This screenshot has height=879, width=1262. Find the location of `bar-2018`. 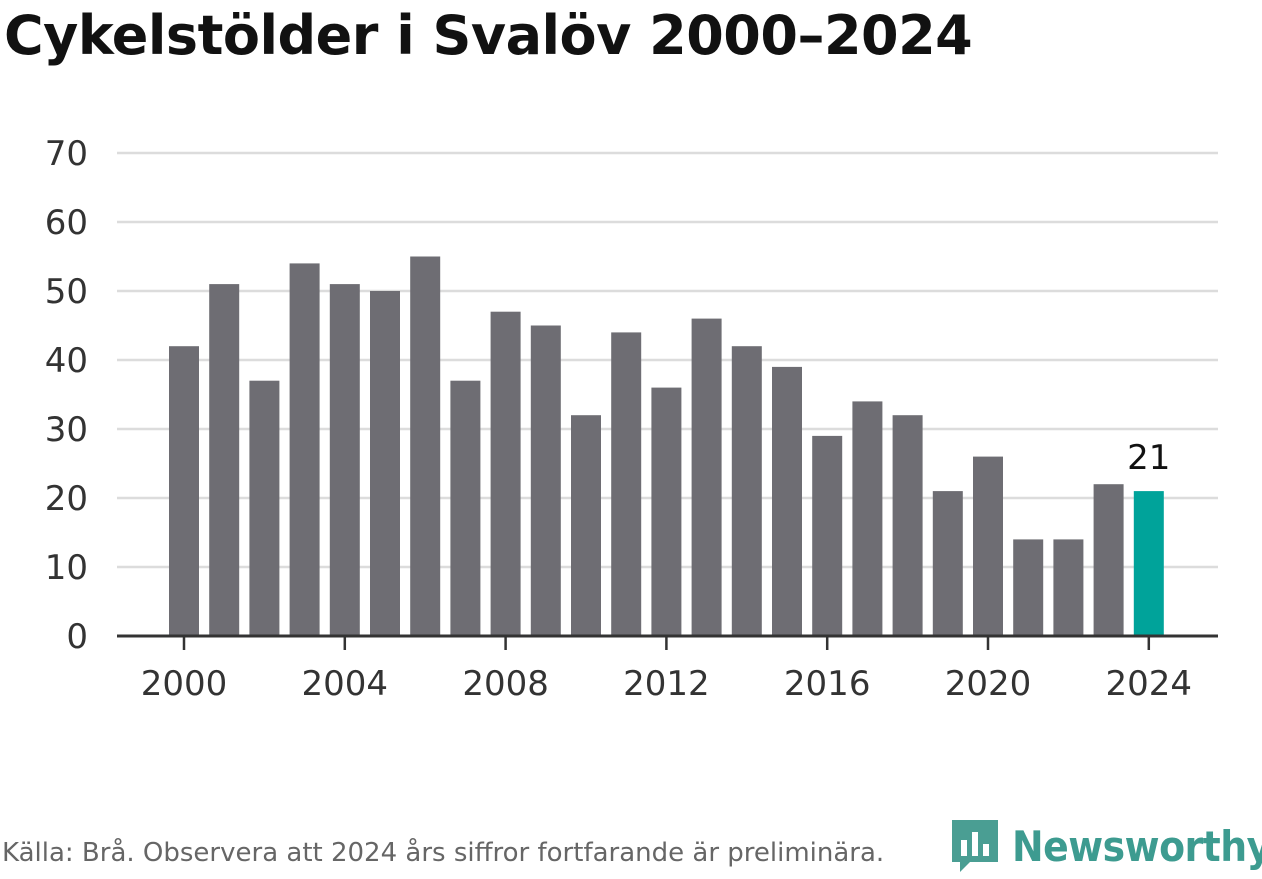

bar-2018 is located at coordinates (907, 525).